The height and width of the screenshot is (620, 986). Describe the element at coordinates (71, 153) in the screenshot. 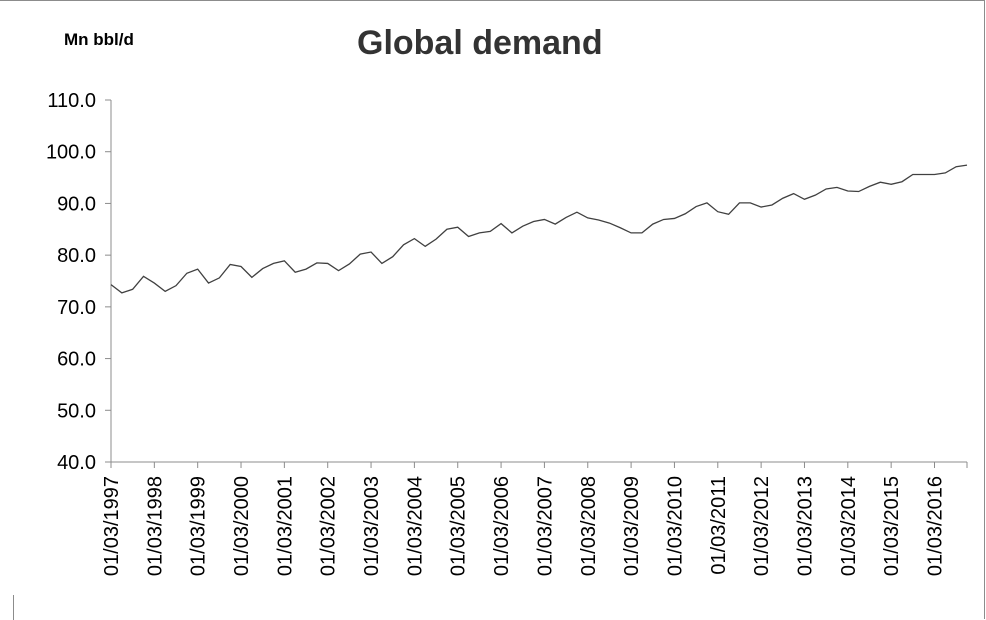

I see `y-tick-label: 100.0` at that location.